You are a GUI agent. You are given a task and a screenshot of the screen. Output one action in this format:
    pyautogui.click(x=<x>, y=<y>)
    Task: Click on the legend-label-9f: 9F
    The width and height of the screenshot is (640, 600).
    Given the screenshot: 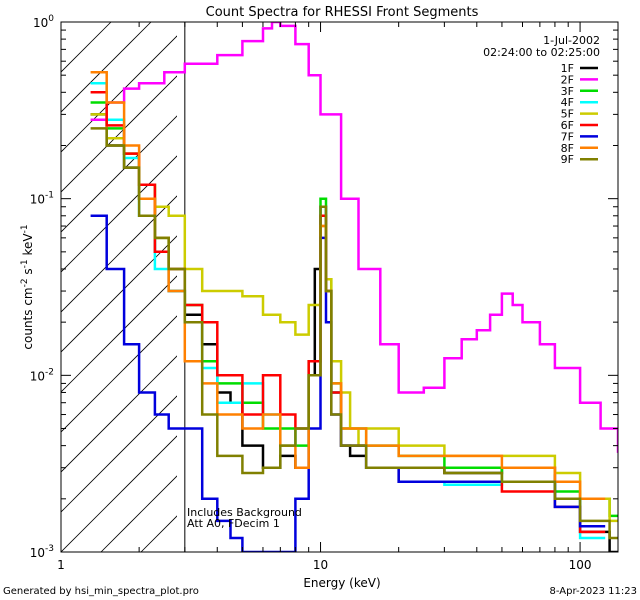 What is the action you would take?
    pyautogui.click(x=567, y=159)
    